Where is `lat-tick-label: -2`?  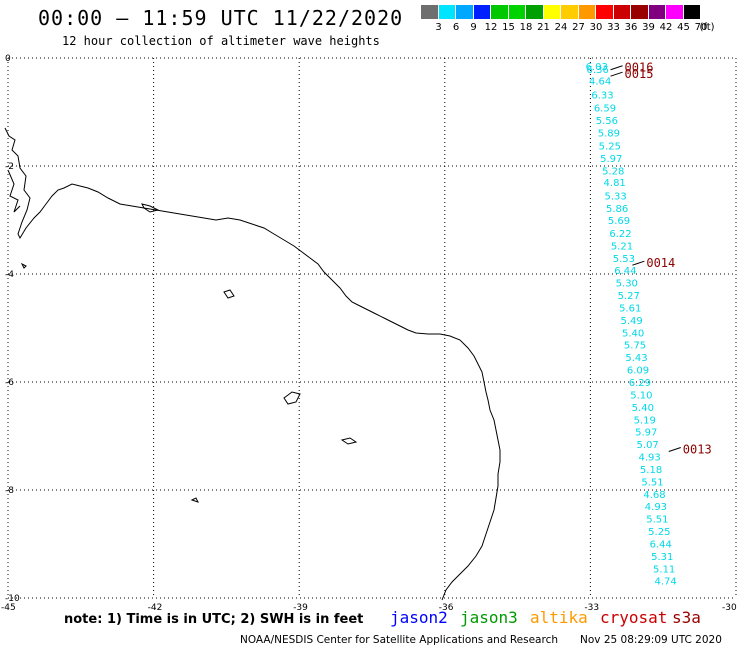
lat-tick-label: -2 is located at coordinates (9, 167).